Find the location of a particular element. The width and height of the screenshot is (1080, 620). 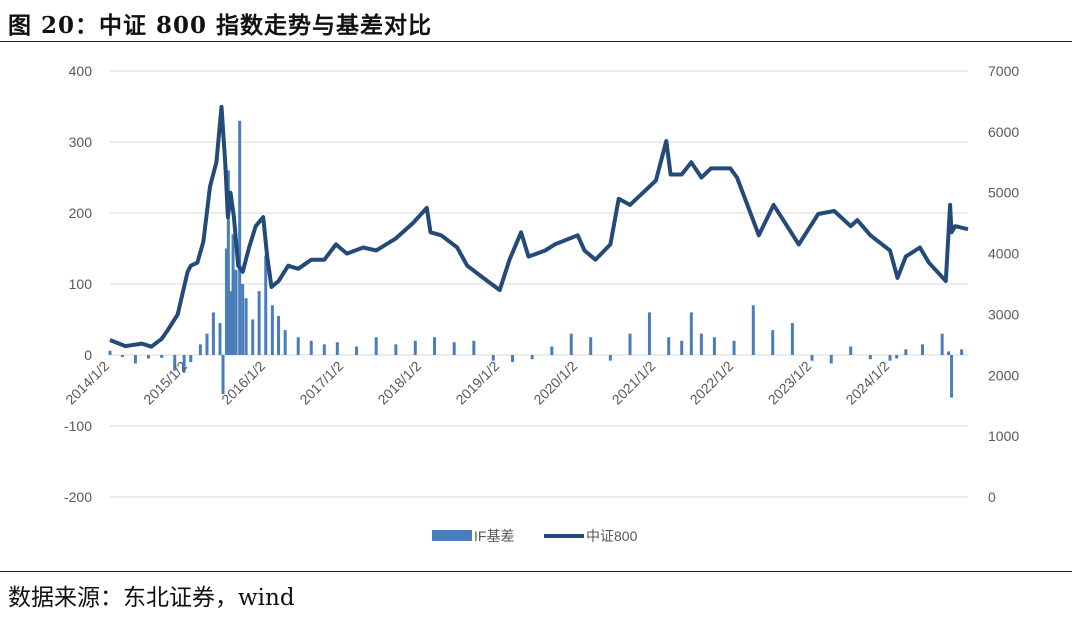

left-tick-label: -200 is located at coordinates (78, 497).